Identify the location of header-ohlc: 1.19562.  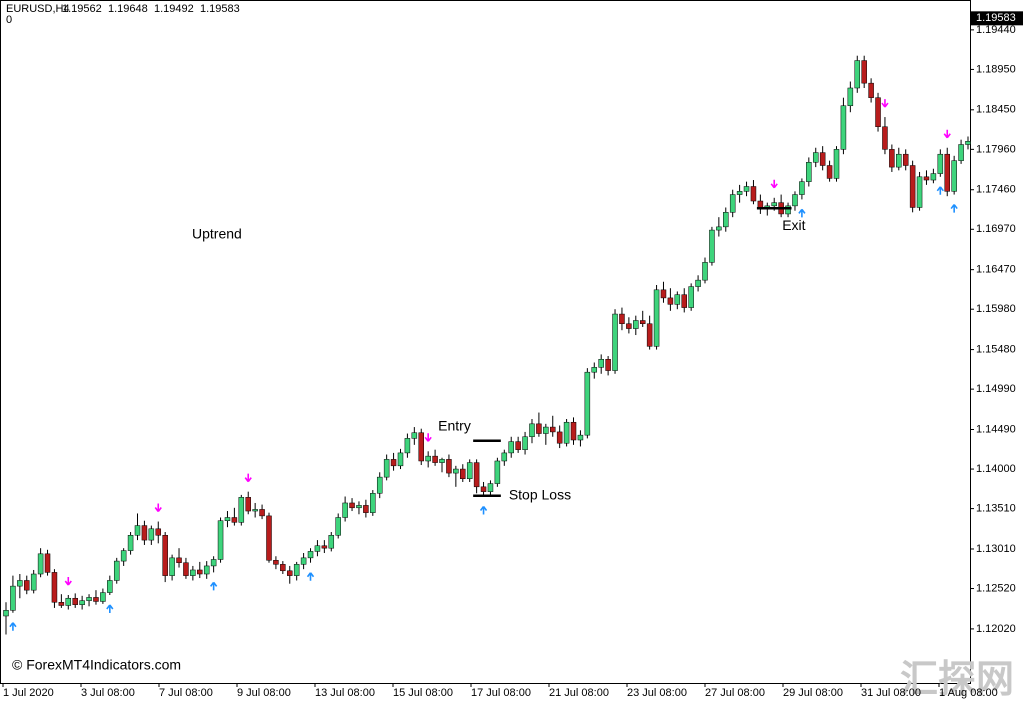
(82, 9).